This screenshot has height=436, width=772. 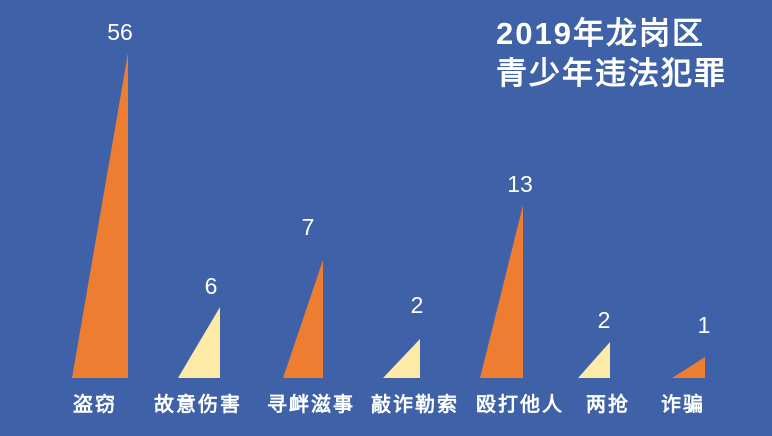 What do you see at coordinates (520, 184) in the screenshot?
I see `bar-value-label: 13` at bounding box center [520, 184].